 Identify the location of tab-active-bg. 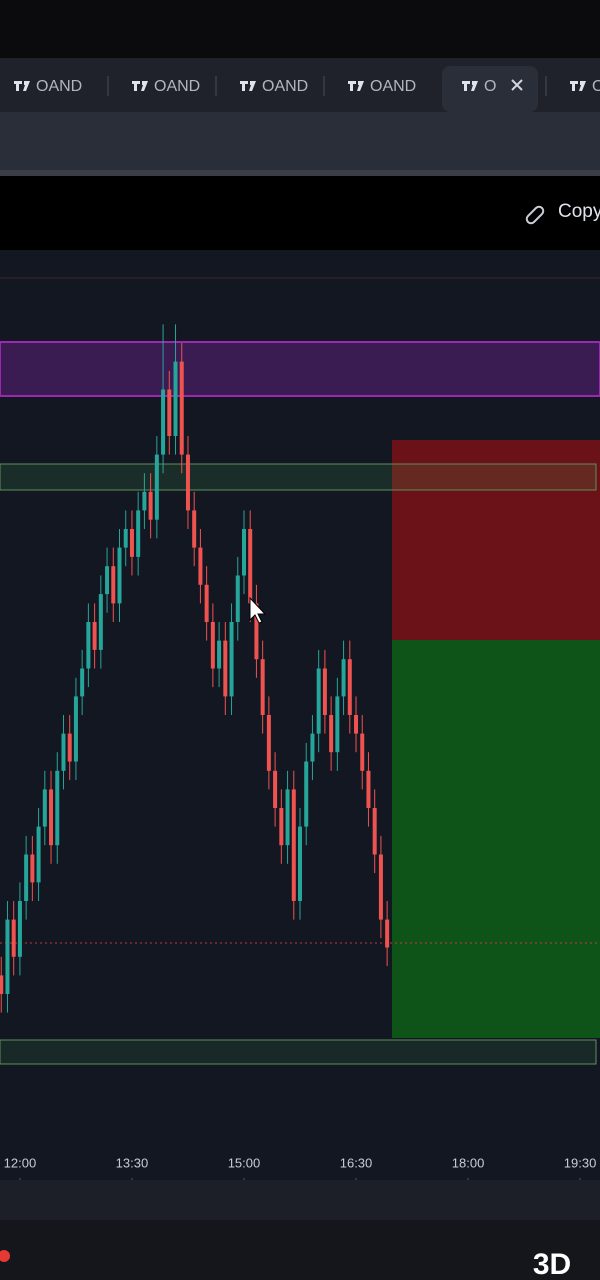
(490, 89).